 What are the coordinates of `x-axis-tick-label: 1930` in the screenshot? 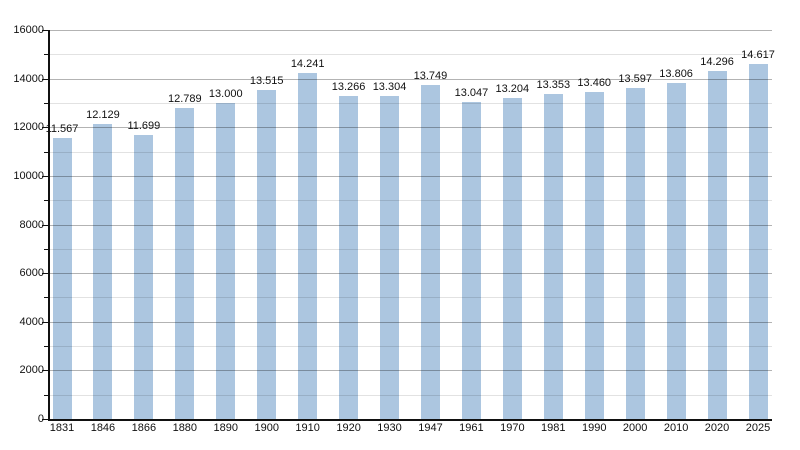 It's located at (389, 428).